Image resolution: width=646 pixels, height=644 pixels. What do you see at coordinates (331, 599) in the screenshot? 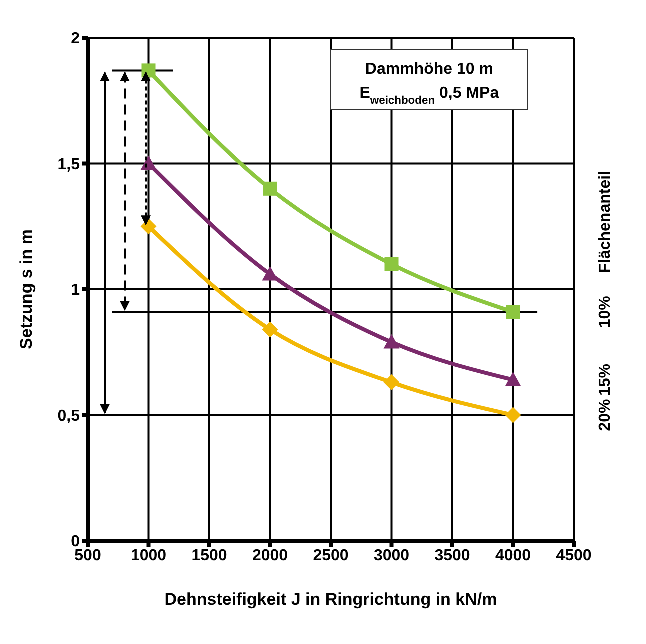
I see `x-axis-title: Dehnsteifigkeit J in Ringrichtung in kN/m` at bounding box center [331, 599].